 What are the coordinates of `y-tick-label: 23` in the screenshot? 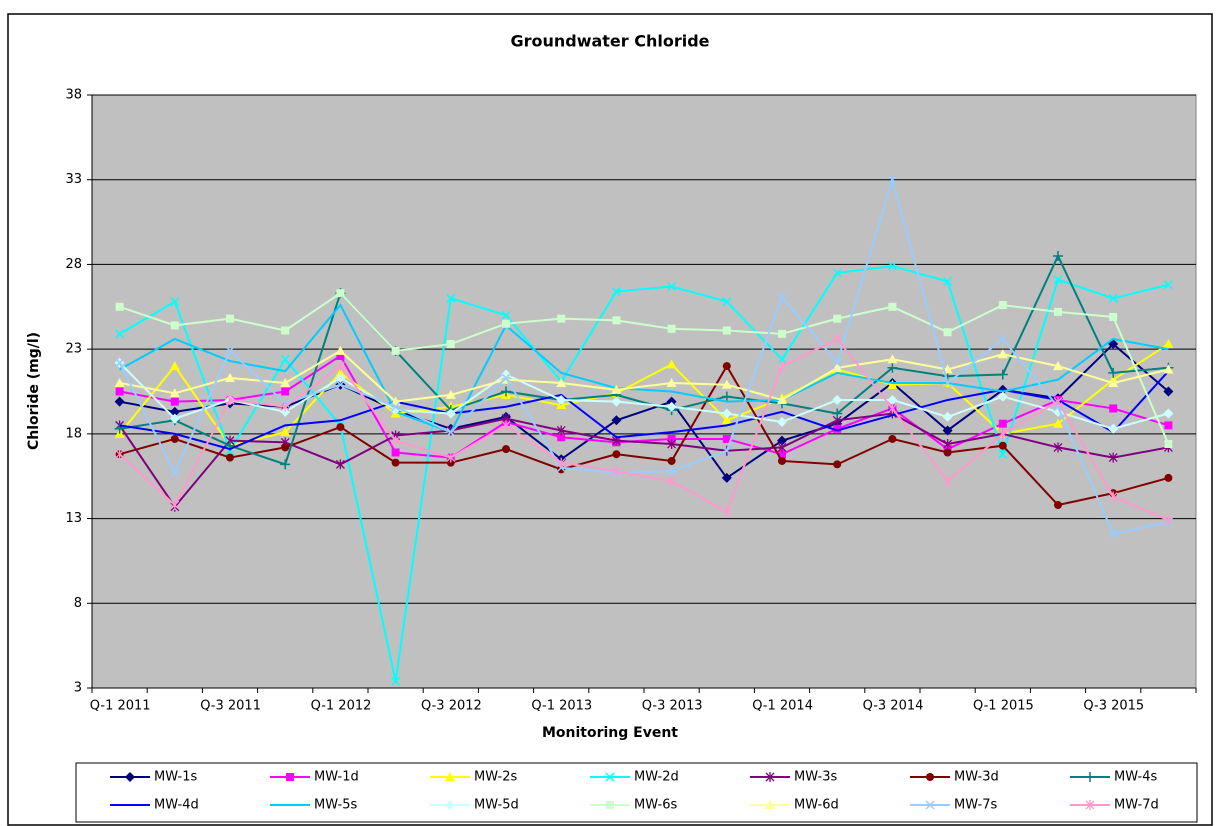 It's located at (73, 349).